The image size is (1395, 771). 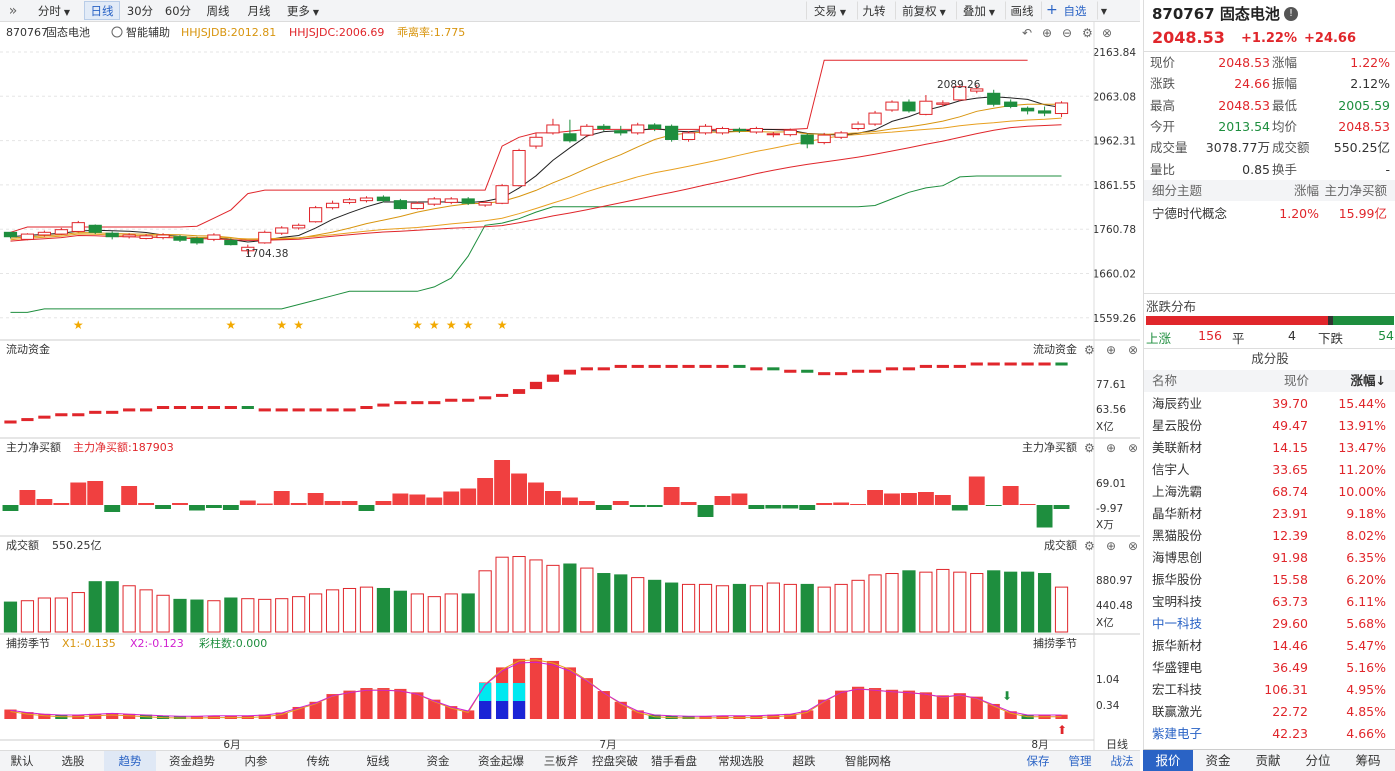 What do you see at coordinates (303, 11) in the screenshot?
I see `tab-6: 更多 ▼` at bounding box center [303, 11].